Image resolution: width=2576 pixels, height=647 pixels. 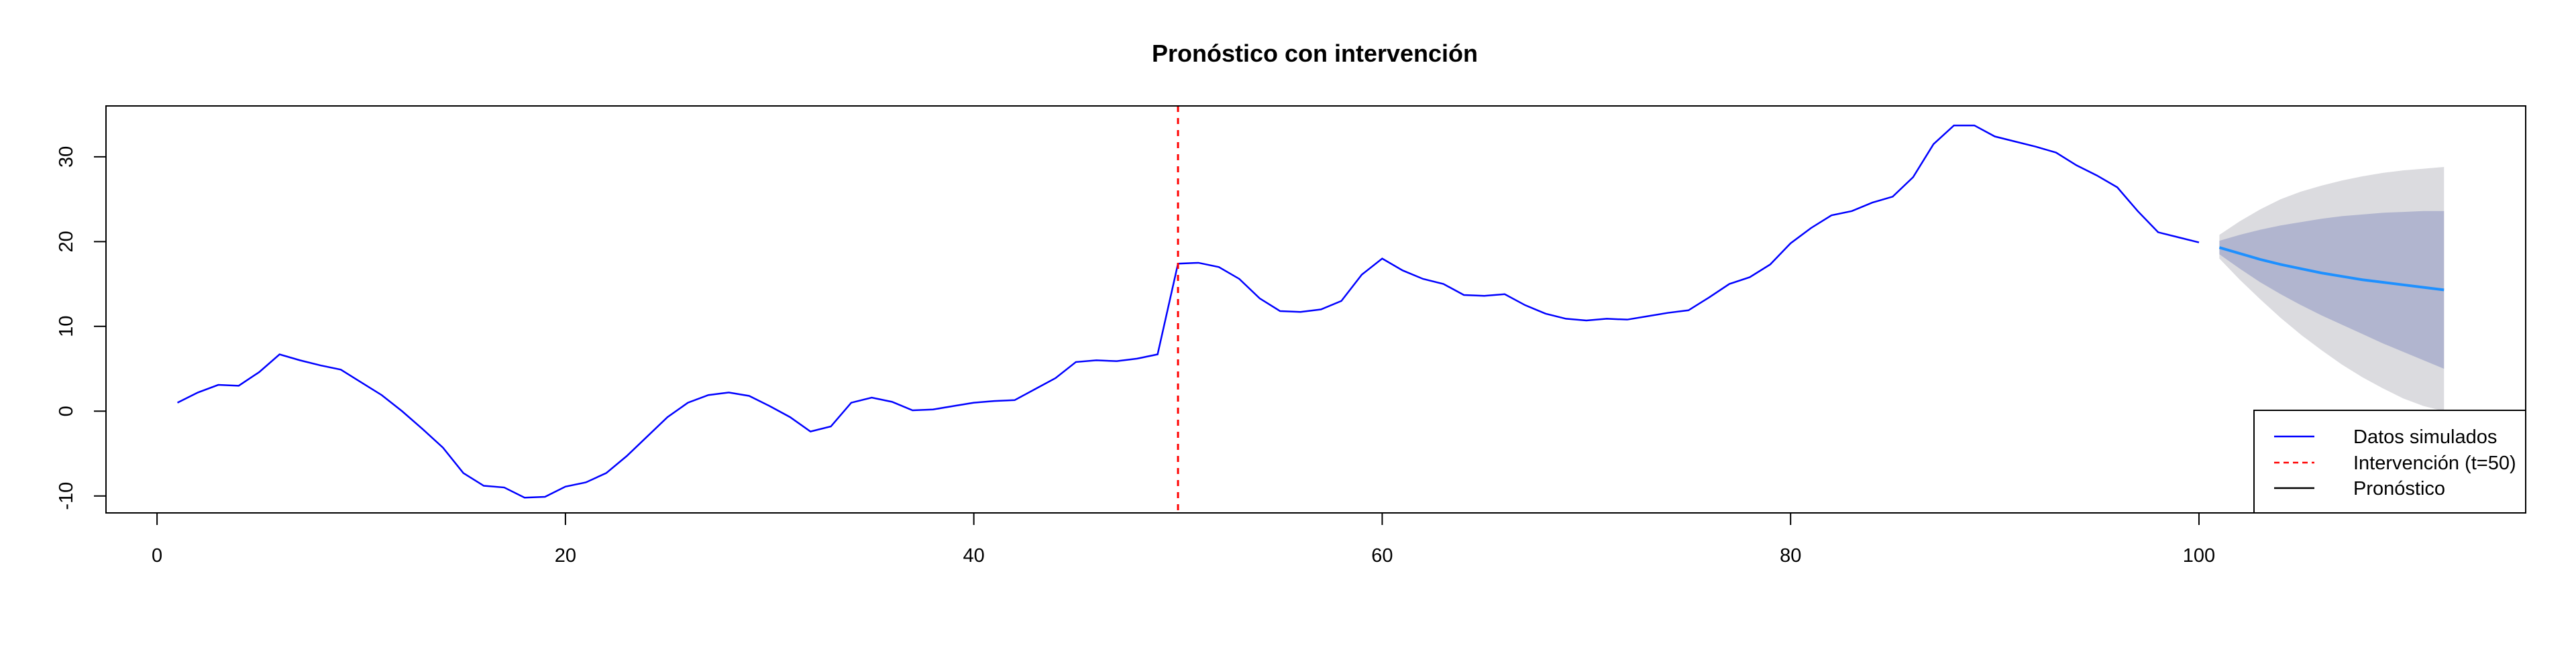 What do you see at coordinates (1315, 53) in the screenshot?
I see `chart-title: Pronóstico con intervención` at bounding box center [1315, 53].